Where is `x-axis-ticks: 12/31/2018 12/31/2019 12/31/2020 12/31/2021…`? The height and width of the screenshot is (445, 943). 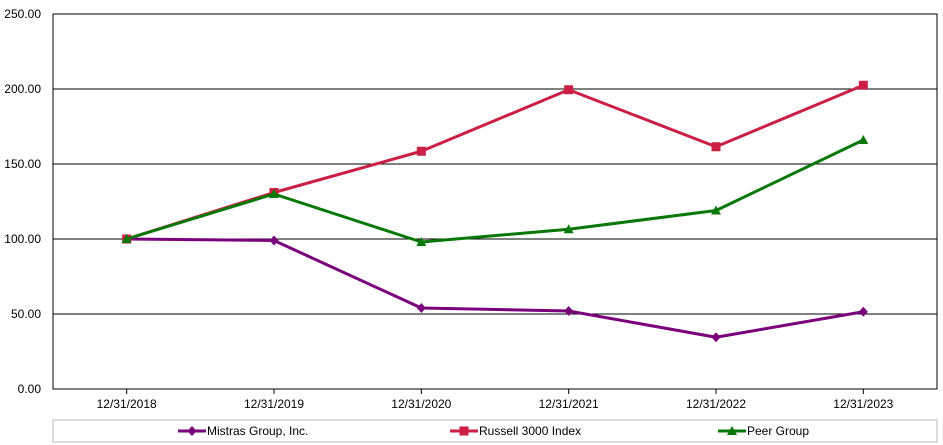 x-axis-ticks: 12/31/2018 12/31/2019 12/31/2020 12/31/2021… is located at coordinates (495, 400).